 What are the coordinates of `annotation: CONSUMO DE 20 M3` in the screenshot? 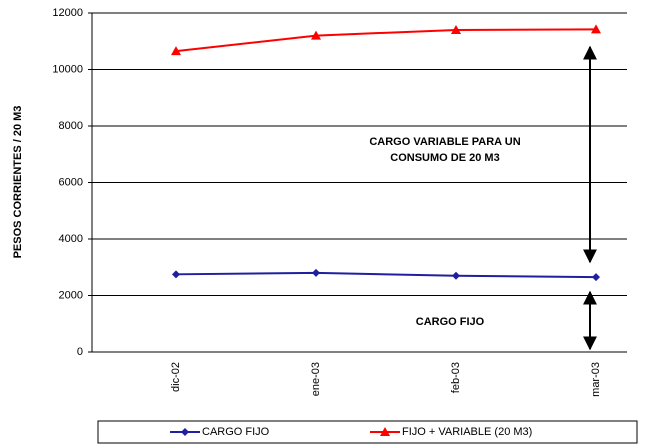 It's located at (444, 158).